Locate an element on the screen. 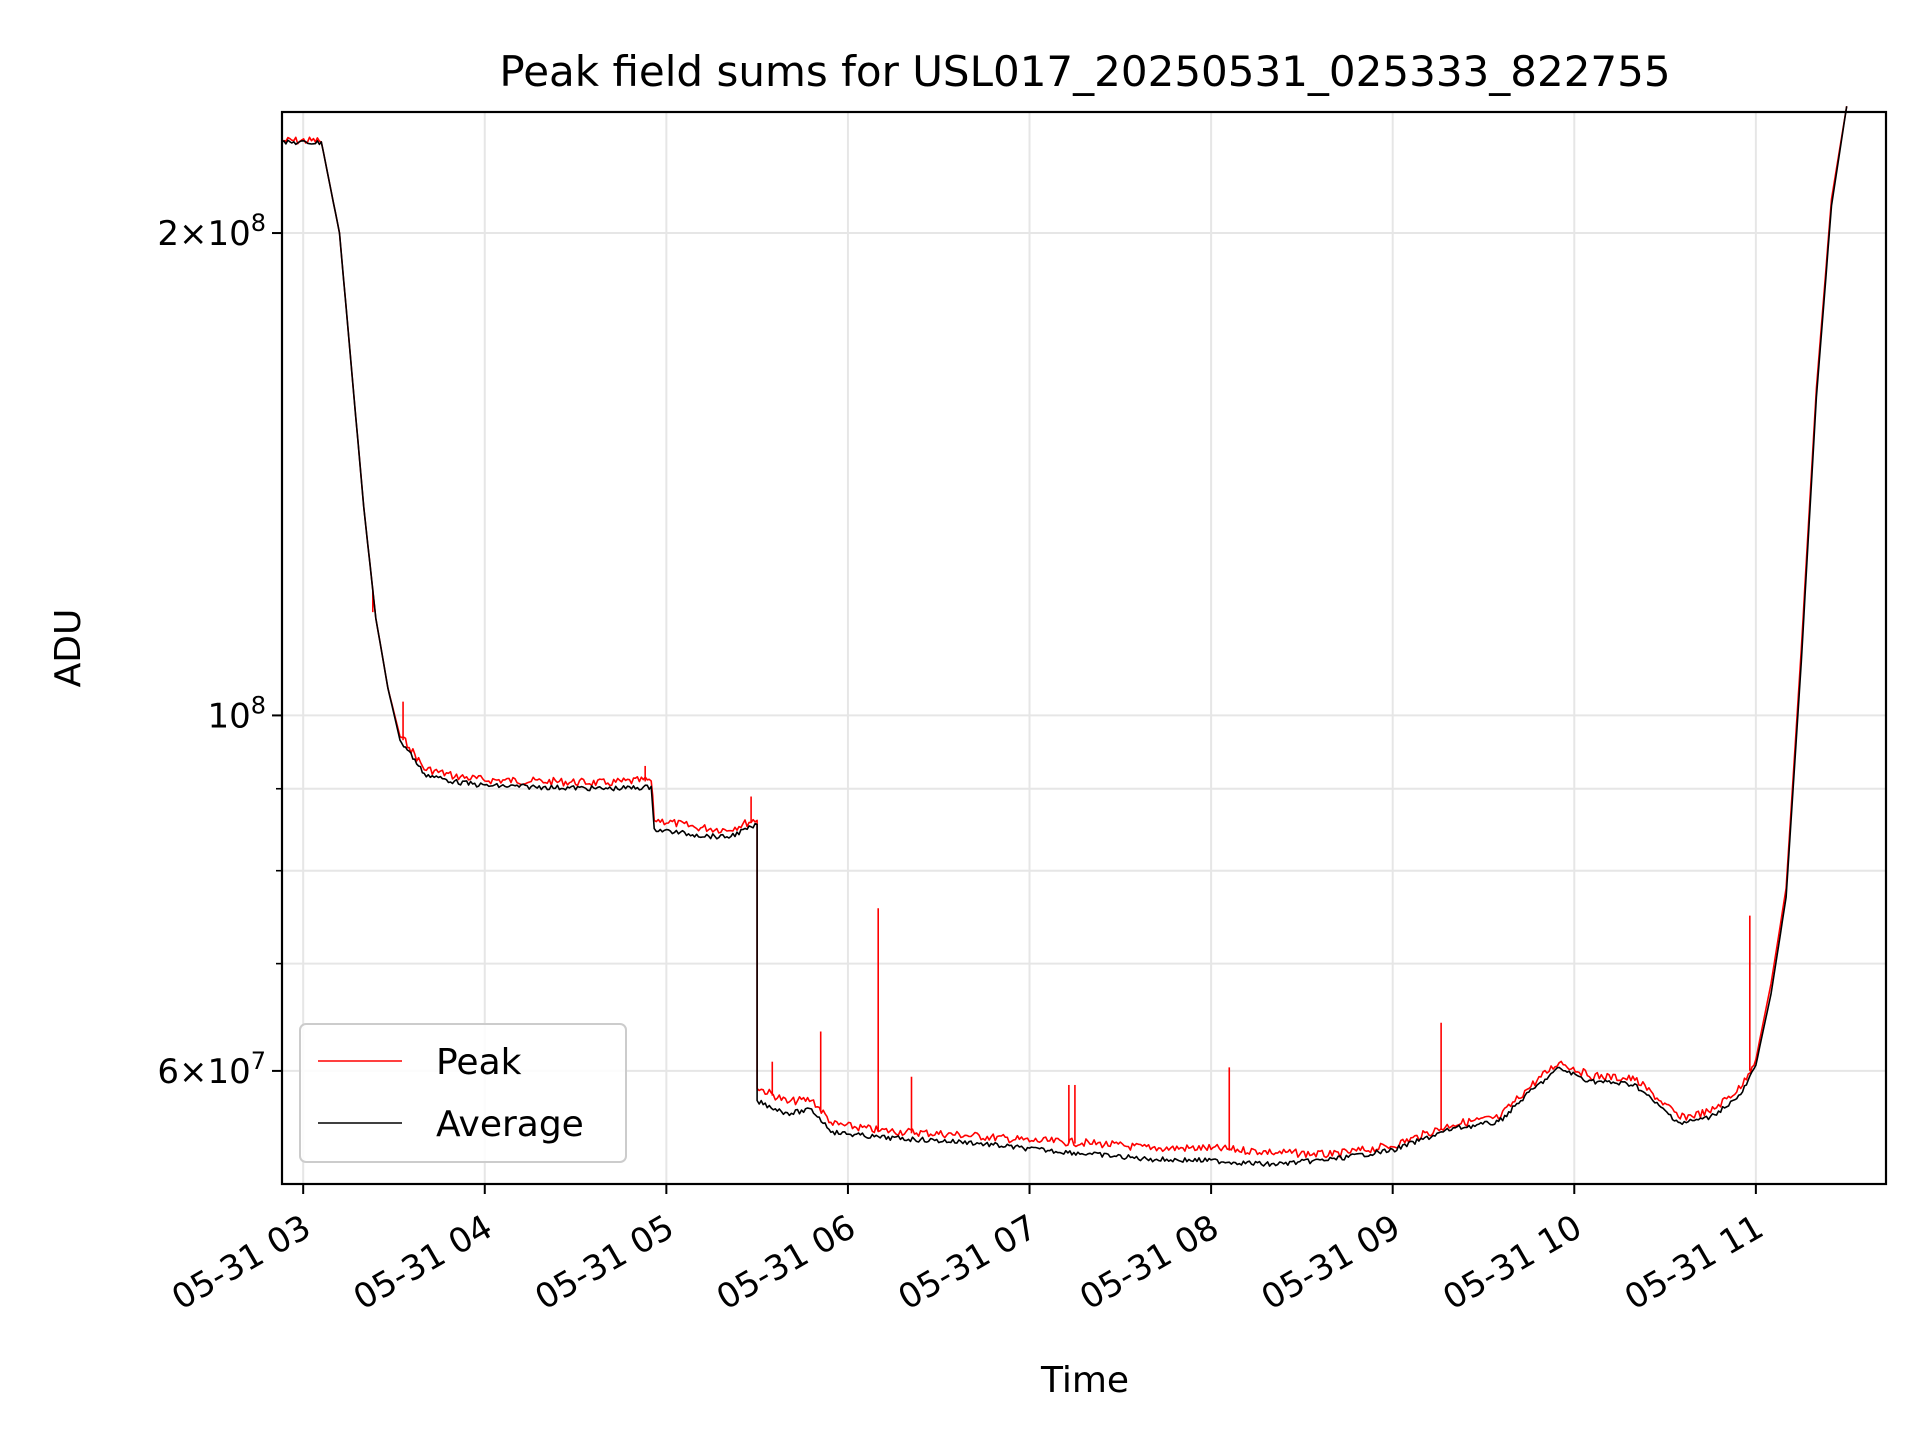 The width and height of the screenshot is (1920, 1440). y-tick-label: 6×107 is located at coordinates (211, 1069).